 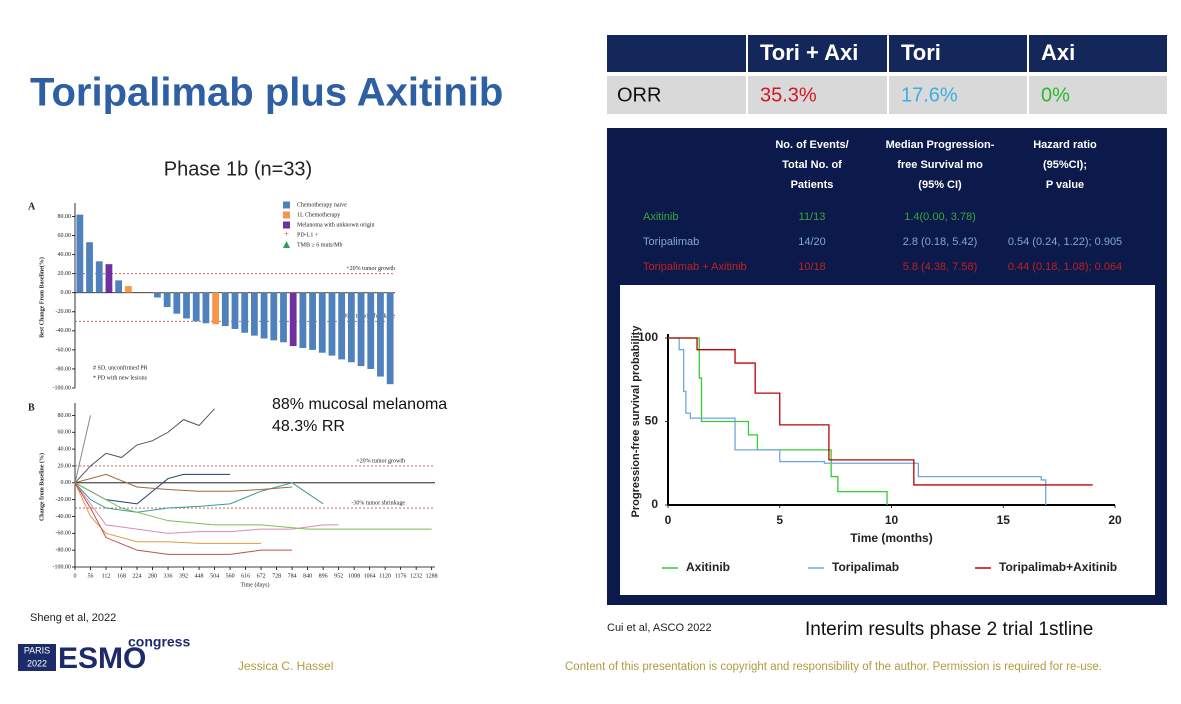 I want to click on y-tick-label: -20.00, so click(x=64, y=500).